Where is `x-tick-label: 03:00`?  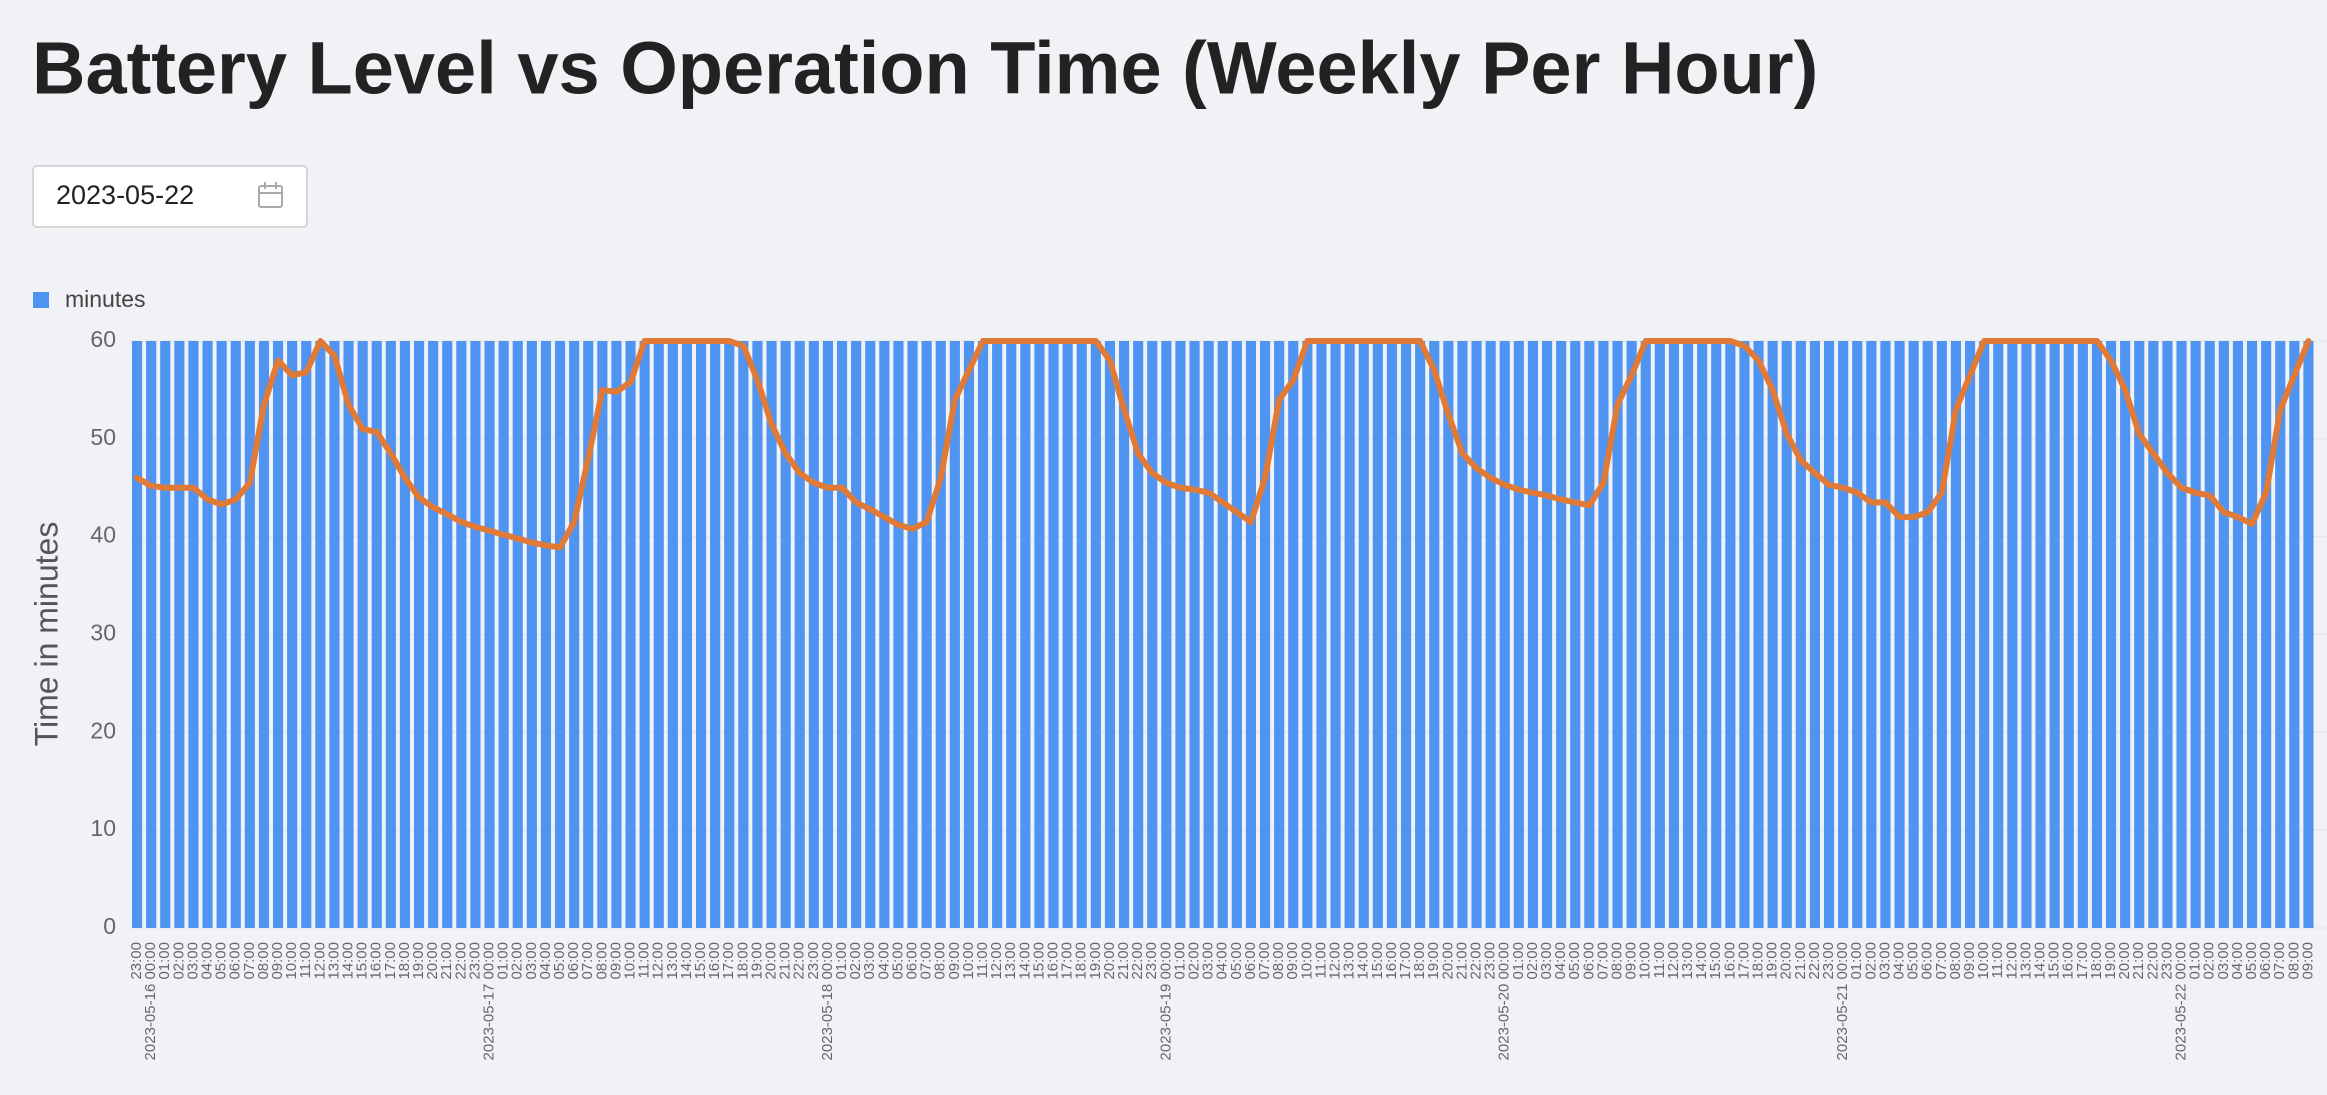 x-tick-label: 03:00 is located at coordinates (1546, 961).